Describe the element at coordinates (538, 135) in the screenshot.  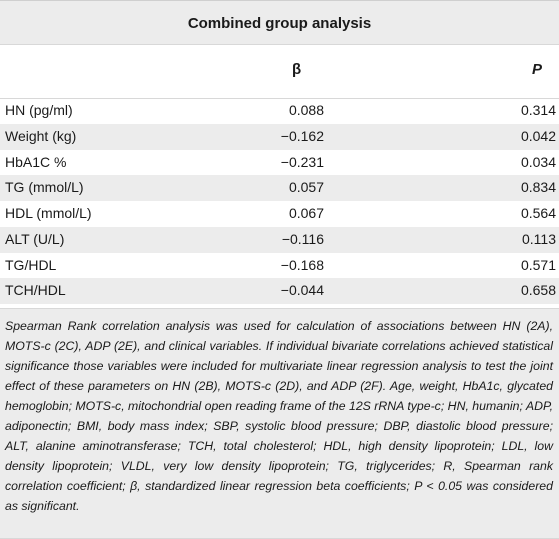
I see `row-p: 0.042` at that location.